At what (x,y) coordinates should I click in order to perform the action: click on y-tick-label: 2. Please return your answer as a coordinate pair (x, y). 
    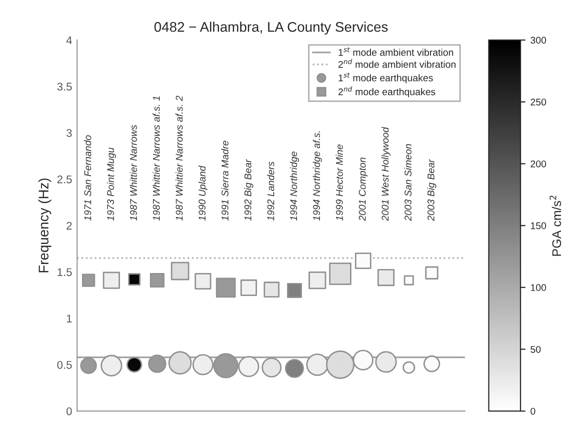
    Looking at the image, I should click on (69, 226).